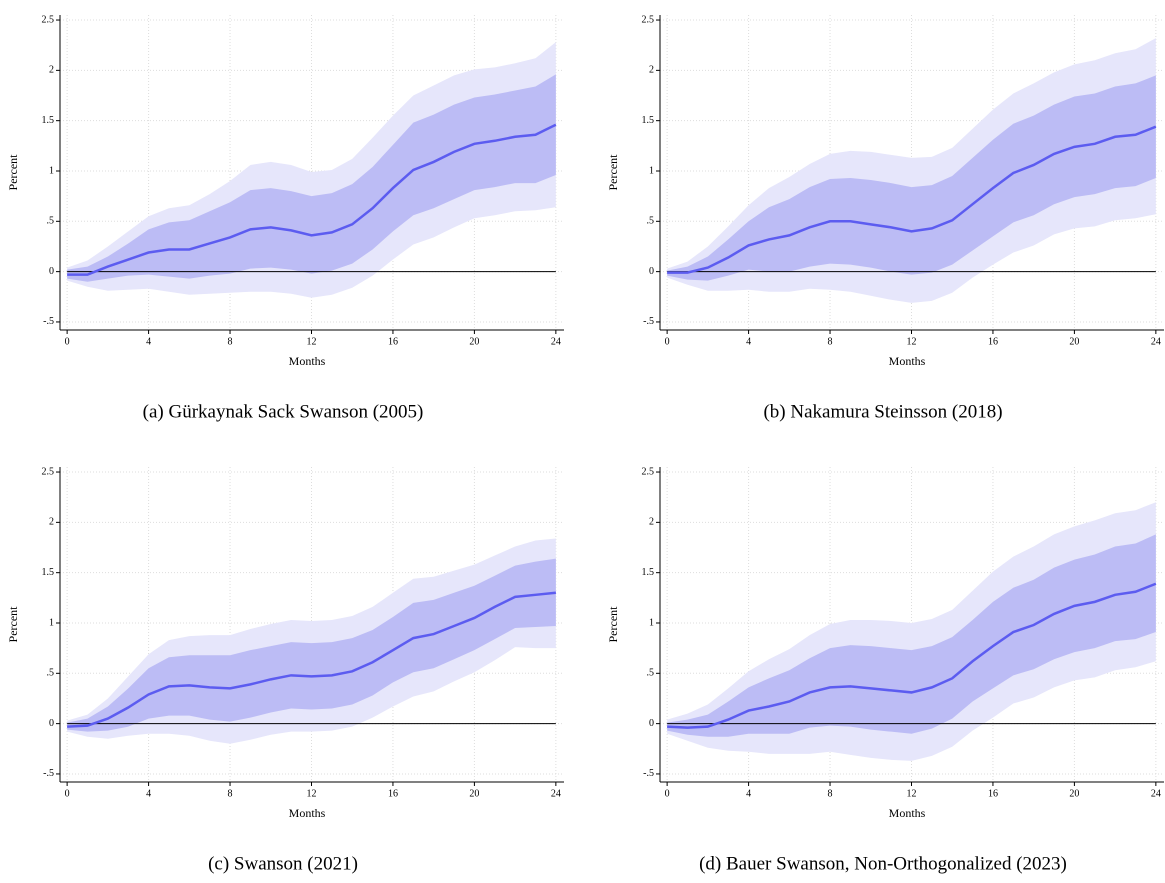 The image size is (1165, 883). I want to click on caption: (c) Swanson (2021), so click(283, 863).